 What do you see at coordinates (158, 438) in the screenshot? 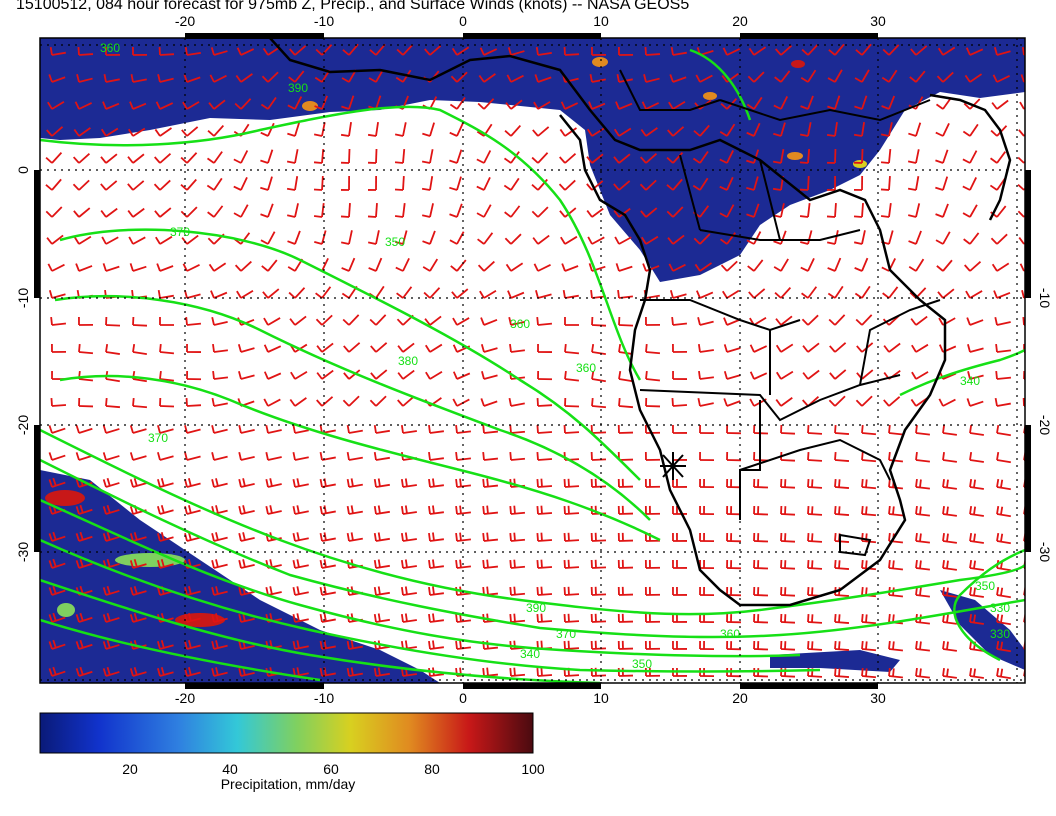
I see `contour-label: 370` at bounding box center [158, 438].